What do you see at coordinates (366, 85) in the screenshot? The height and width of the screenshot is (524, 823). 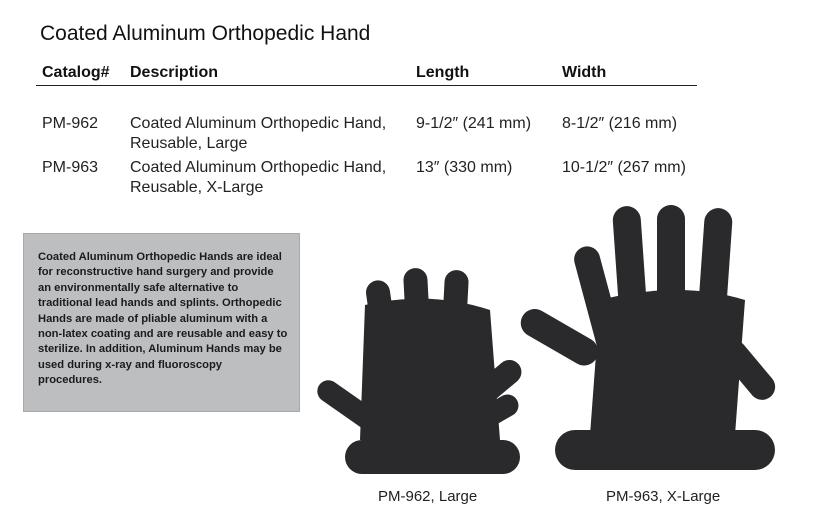 I see `header-rule` at bounding box center [366, 85].